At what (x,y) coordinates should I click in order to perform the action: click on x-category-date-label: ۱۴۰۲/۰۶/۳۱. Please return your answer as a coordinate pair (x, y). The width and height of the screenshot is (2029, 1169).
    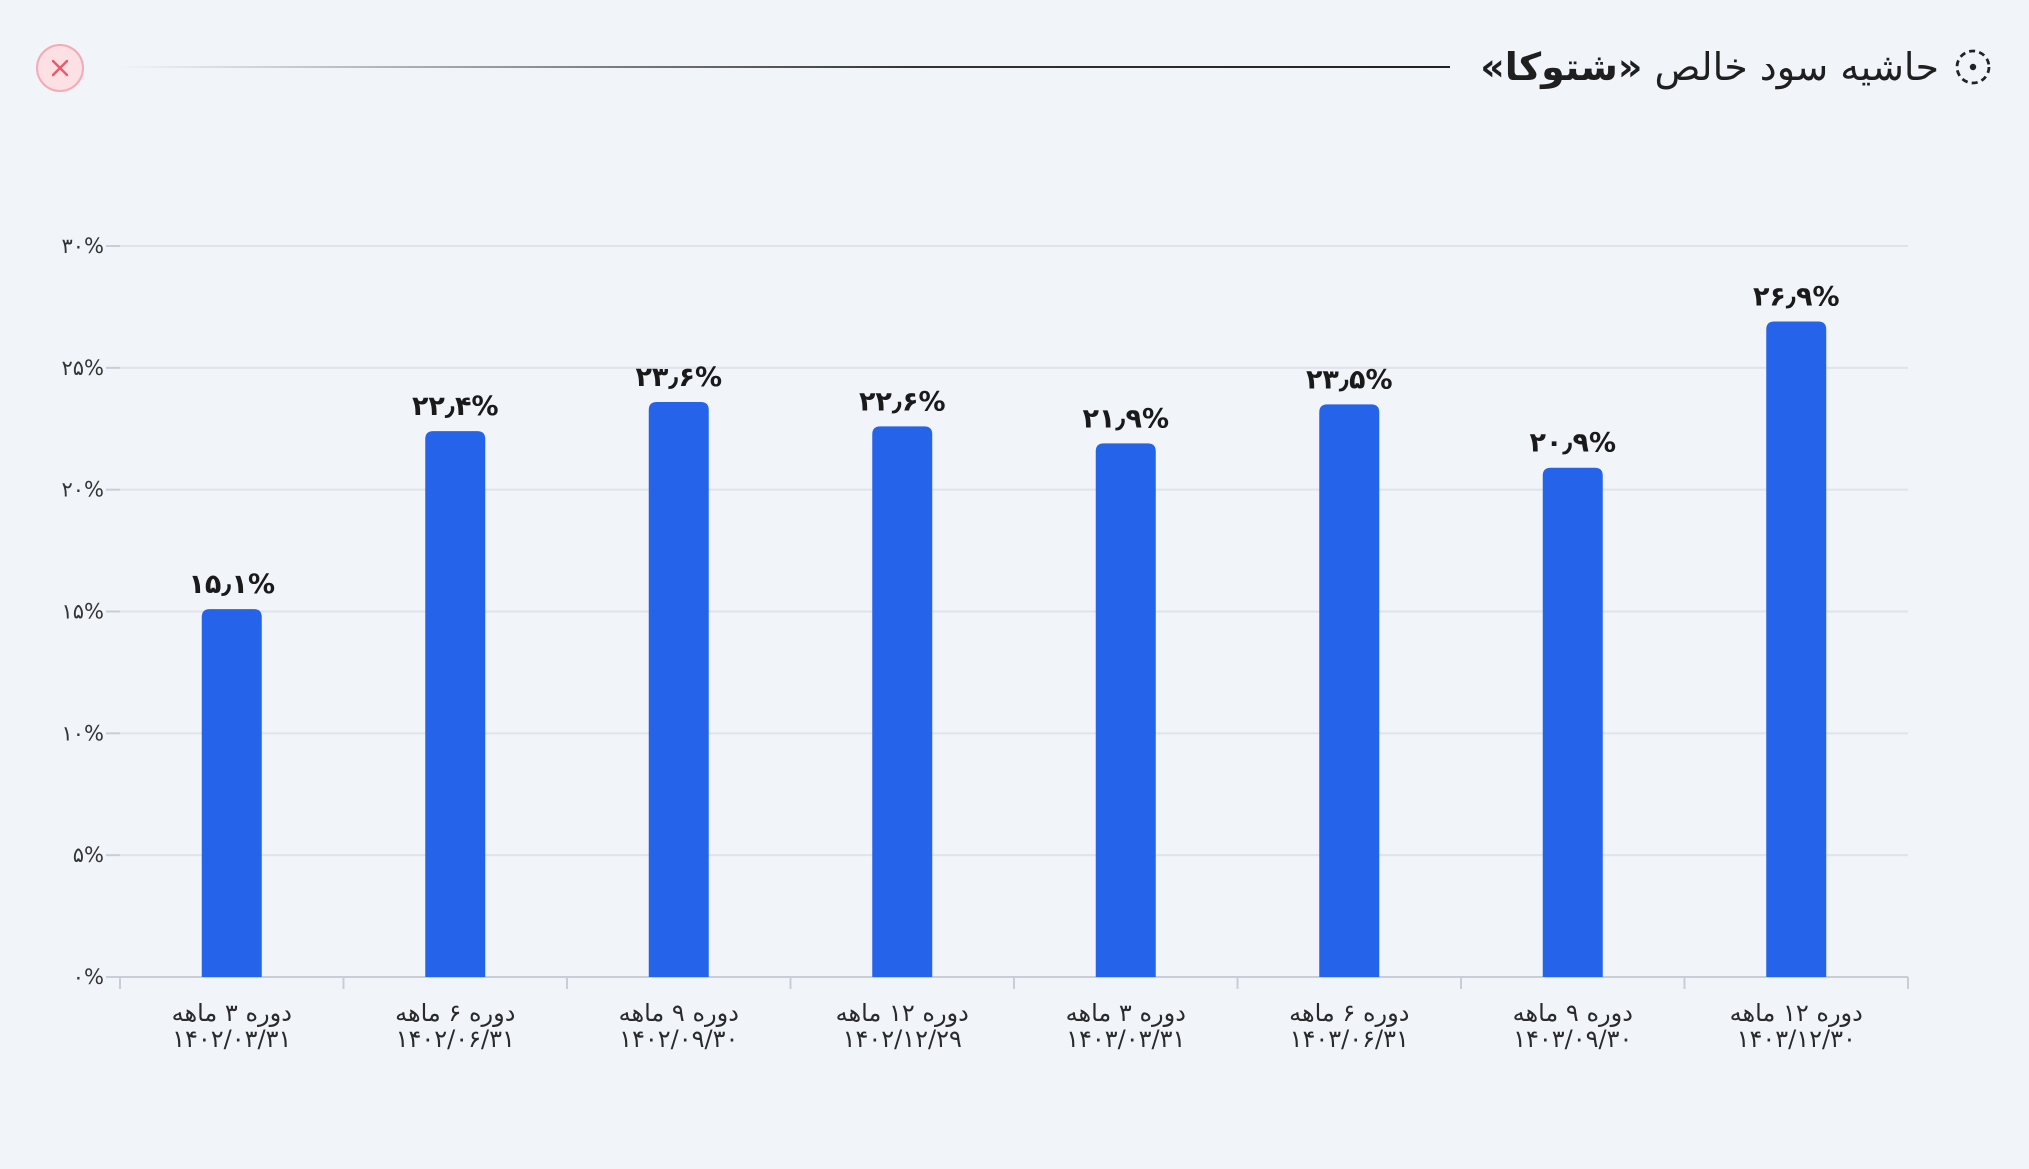
    Looking at the image, I should click on (455, 1039).